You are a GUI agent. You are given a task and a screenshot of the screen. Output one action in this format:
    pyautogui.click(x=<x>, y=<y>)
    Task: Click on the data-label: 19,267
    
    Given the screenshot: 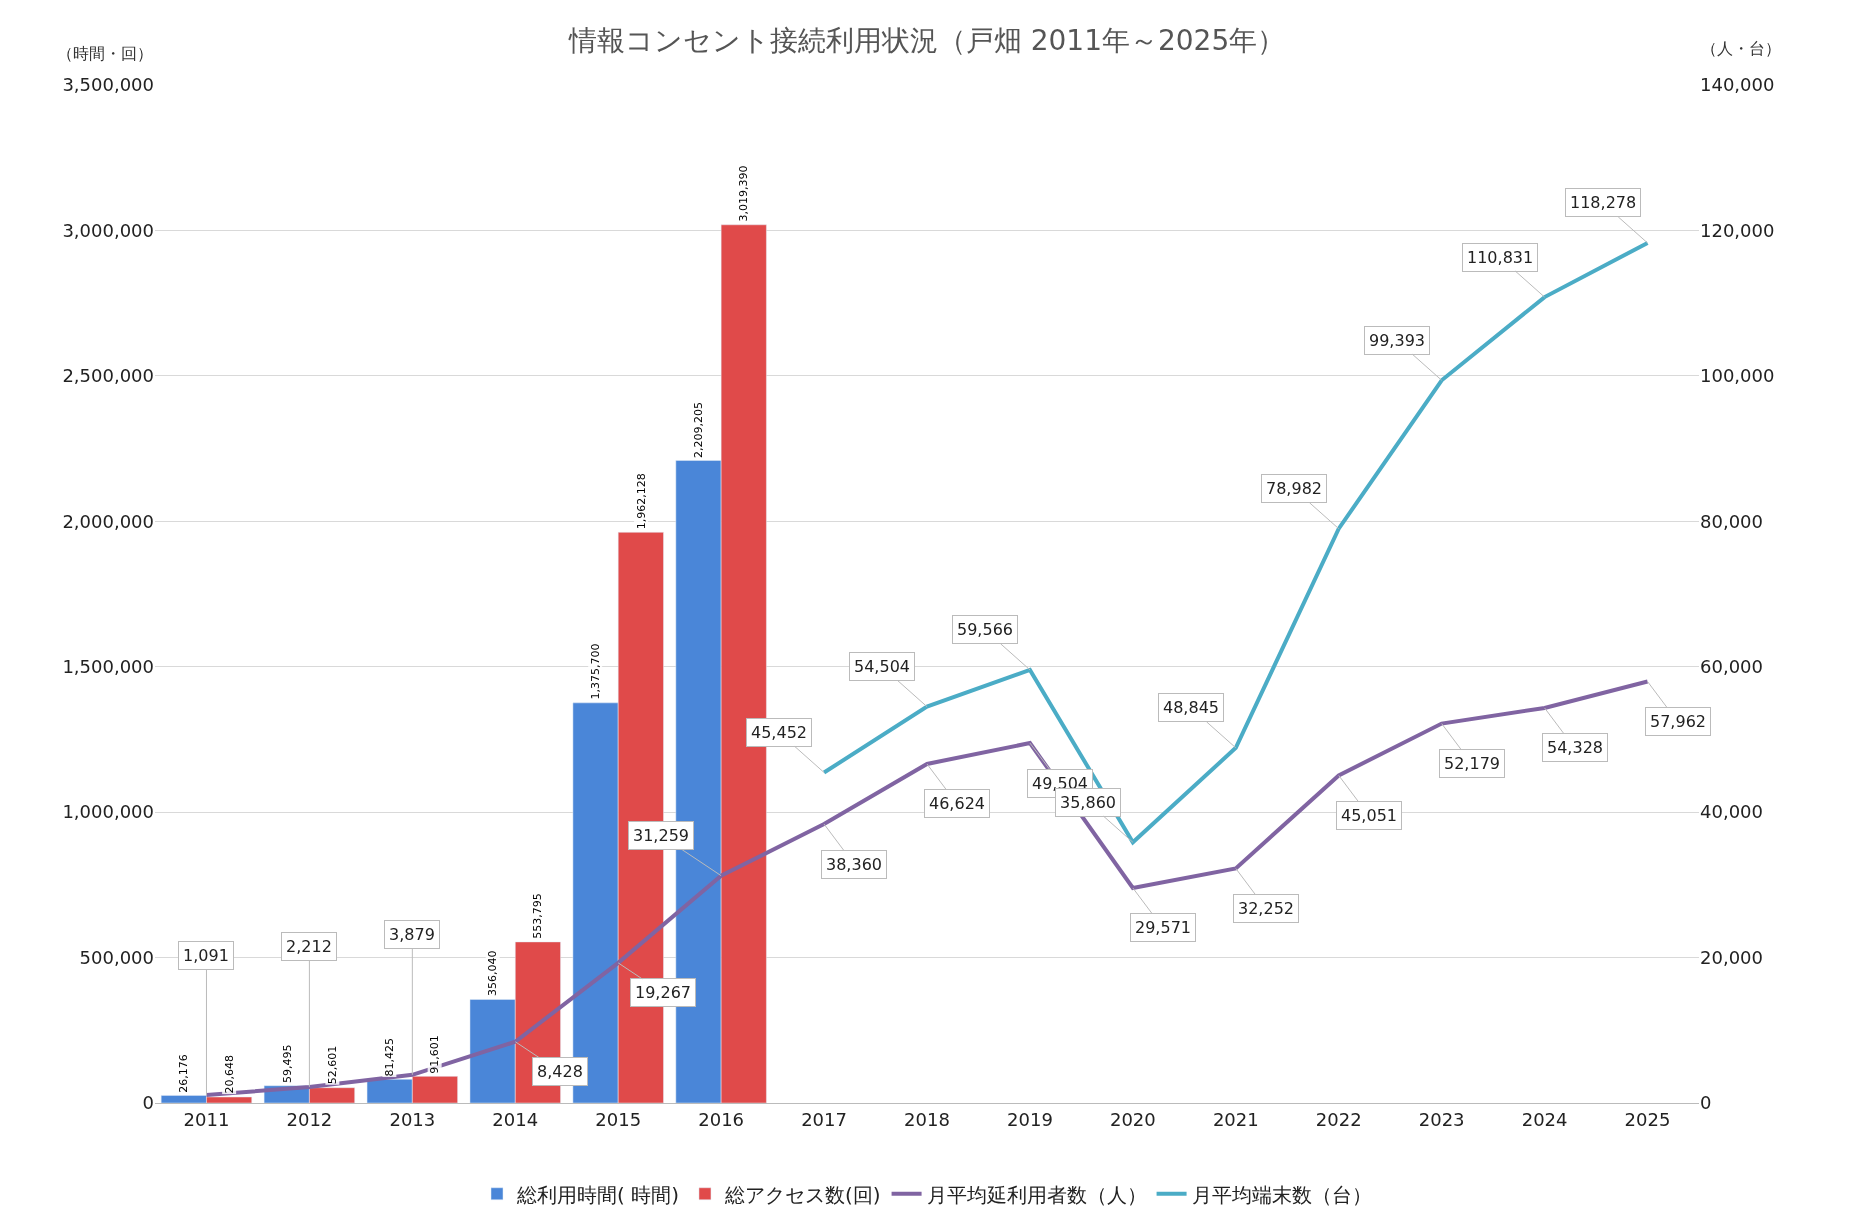 What is the action you would take?
    pyautogui.click(x=663, y=992)
    